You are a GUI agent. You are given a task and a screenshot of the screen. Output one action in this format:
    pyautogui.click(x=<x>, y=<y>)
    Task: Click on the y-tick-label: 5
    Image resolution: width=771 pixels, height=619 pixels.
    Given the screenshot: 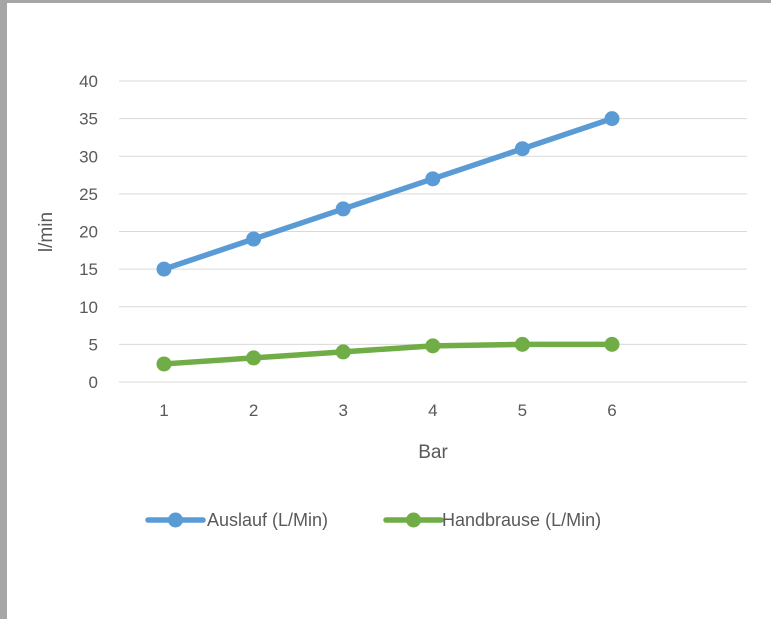 What is the action you would take?
    pyautogui.click(x=93, y=344)
    